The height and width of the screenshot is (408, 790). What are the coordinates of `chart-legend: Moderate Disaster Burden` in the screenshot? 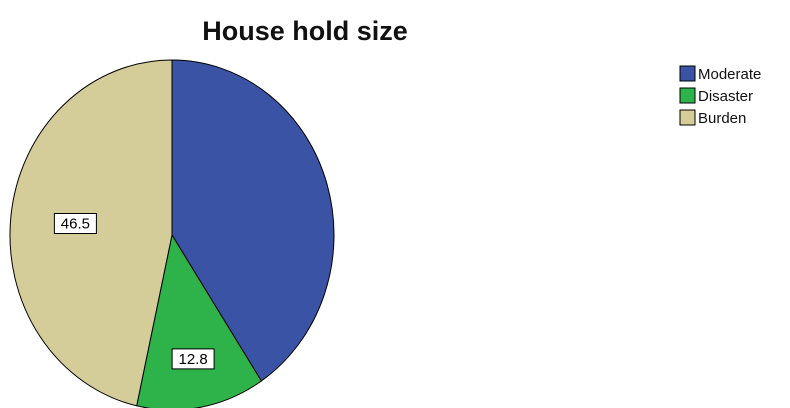 It's located at (720, 96).